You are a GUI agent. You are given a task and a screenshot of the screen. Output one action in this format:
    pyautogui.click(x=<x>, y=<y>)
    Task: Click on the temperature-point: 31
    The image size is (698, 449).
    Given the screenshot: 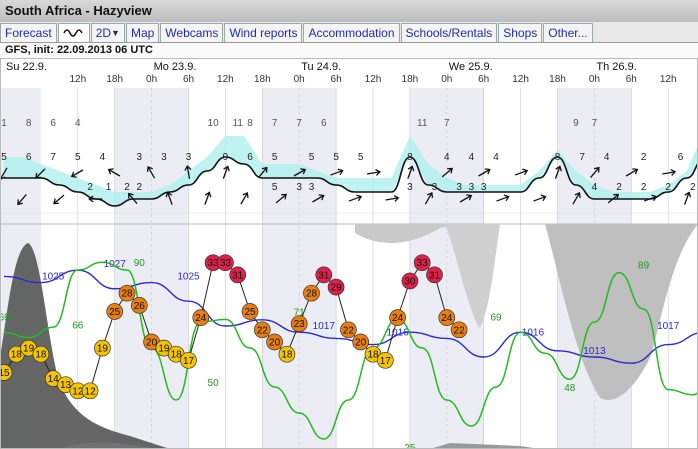 What is the action you would take?
    pyautogui.click(x=324, y=275)
    